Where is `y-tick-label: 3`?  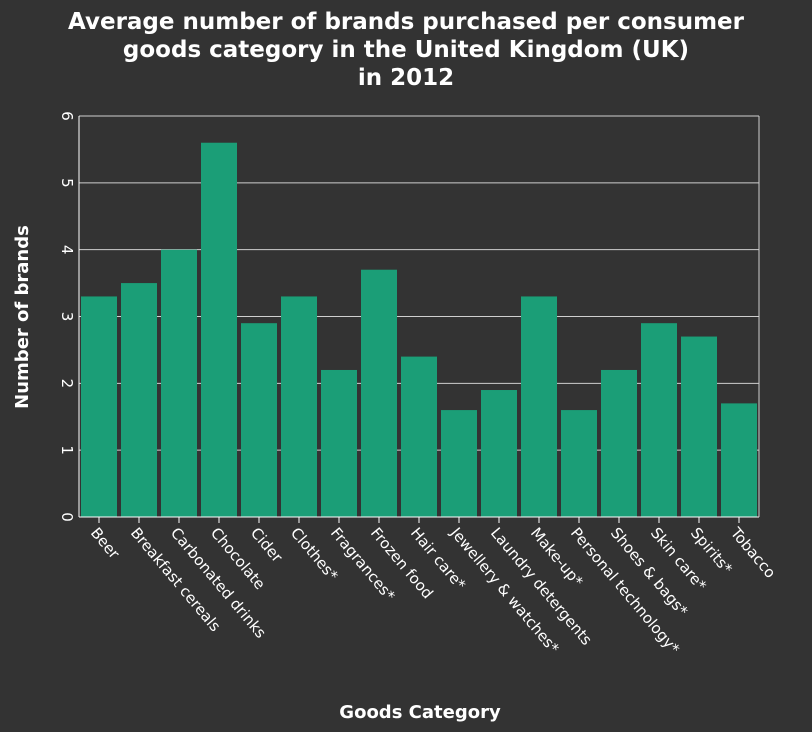
y-tick-label: 3 is located at coordinates (67, 317).